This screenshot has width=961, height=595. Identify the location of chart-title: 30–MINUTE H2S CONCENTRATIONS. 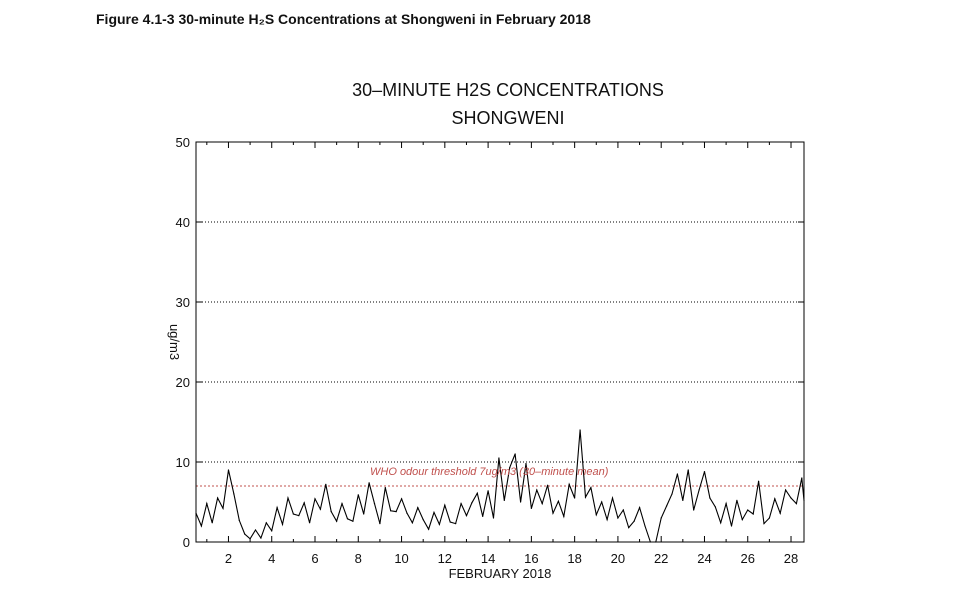
(508, 90).